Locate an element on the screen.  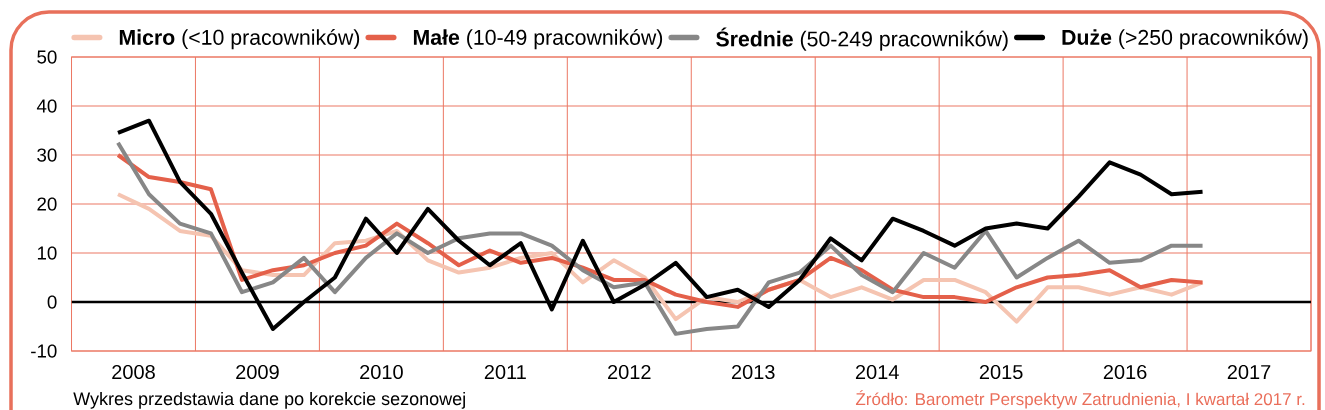
x-tick-label: 2014 is located at coordinates (877, 372).